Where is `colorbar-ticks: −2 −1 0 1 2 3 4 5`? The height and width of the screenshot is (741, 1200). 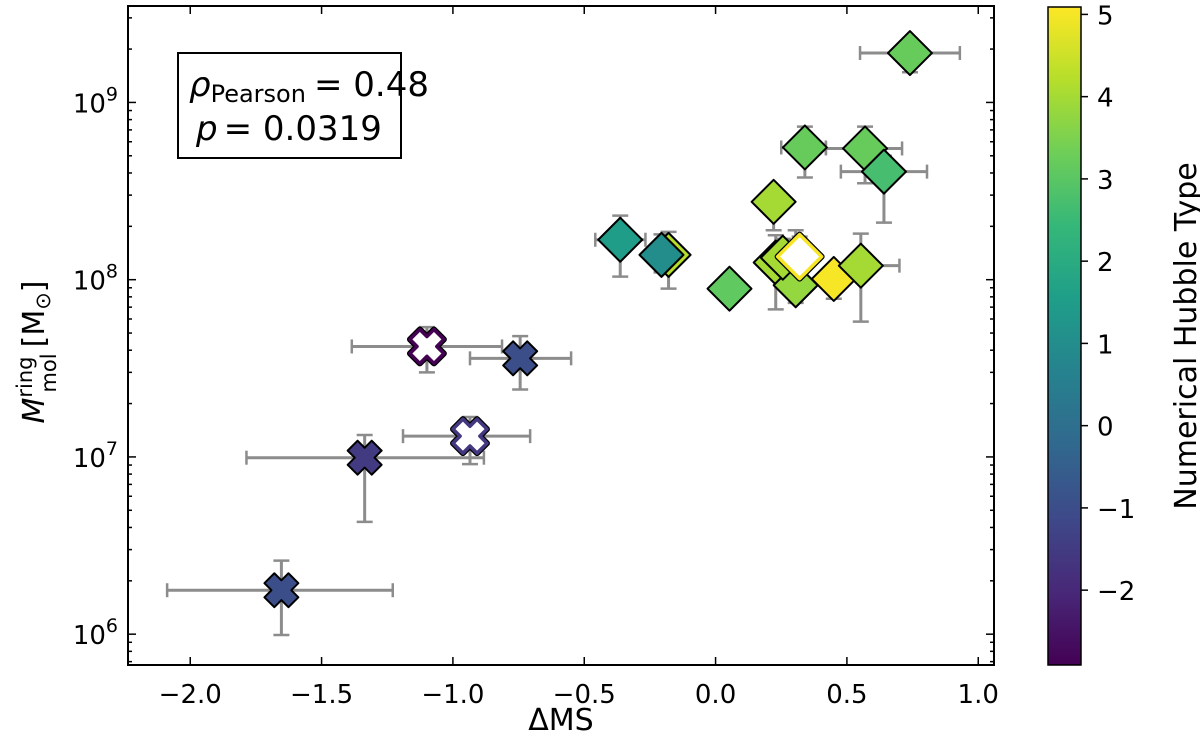 colorbar-ticks: −2 −1 0 1 2 3 4 5 is located at coordinates (1108, 304).